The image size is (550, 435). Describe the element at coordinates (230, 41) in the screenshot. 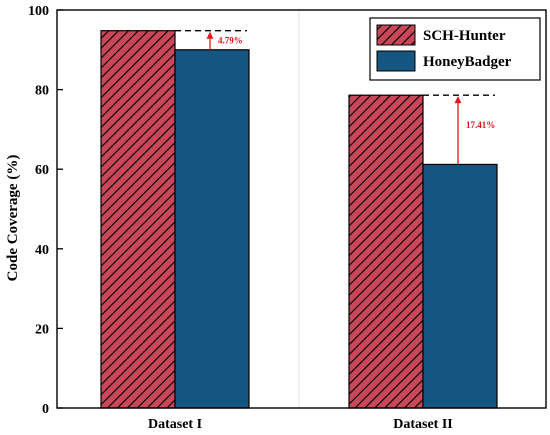

I see `difference-annotation: 4.79%` at that location.